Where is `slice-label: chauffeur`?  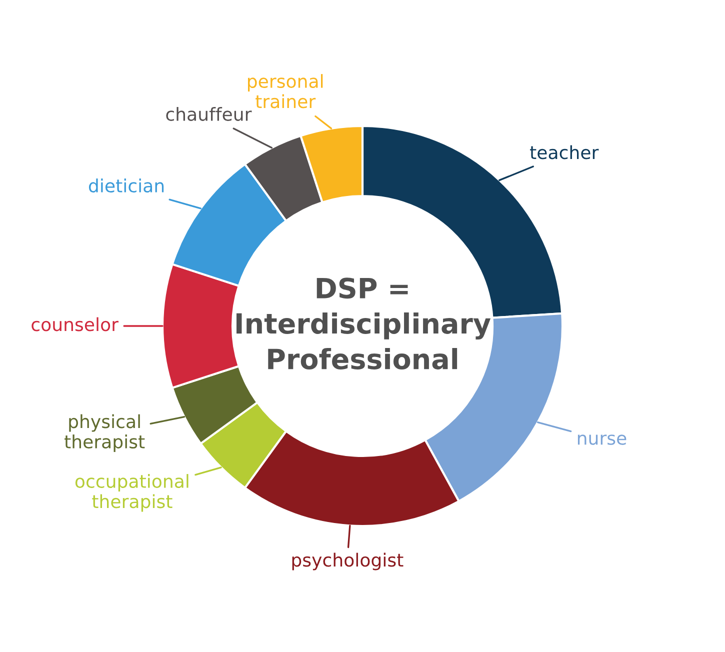
slice-label: chauffeur is located at coordinates (209, 113).